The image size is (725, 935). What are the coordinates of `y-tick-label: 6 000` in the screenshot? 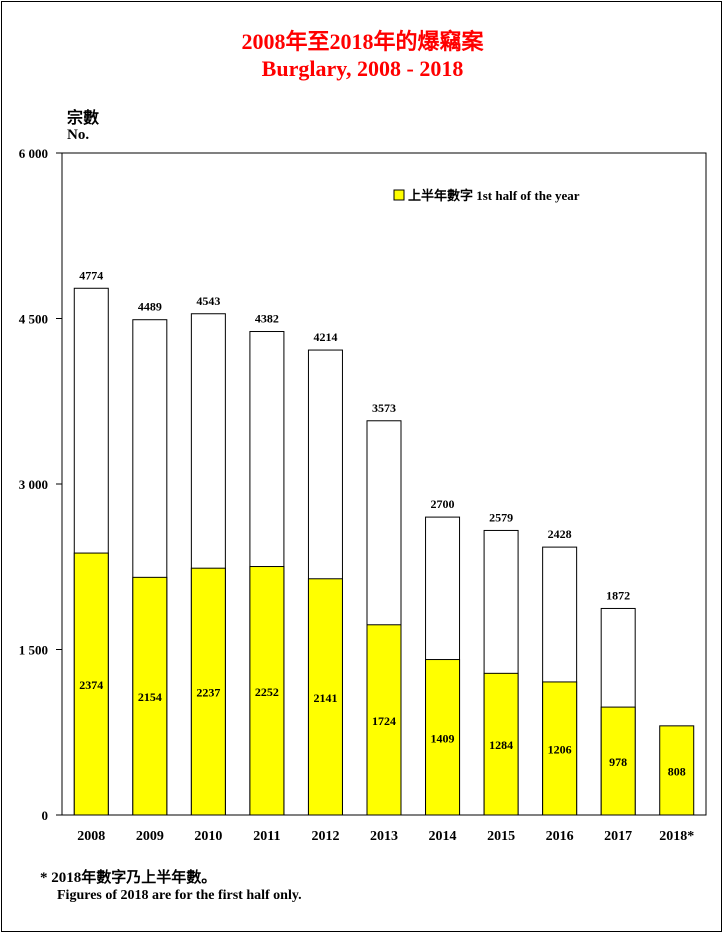 It's located at (33, 153).